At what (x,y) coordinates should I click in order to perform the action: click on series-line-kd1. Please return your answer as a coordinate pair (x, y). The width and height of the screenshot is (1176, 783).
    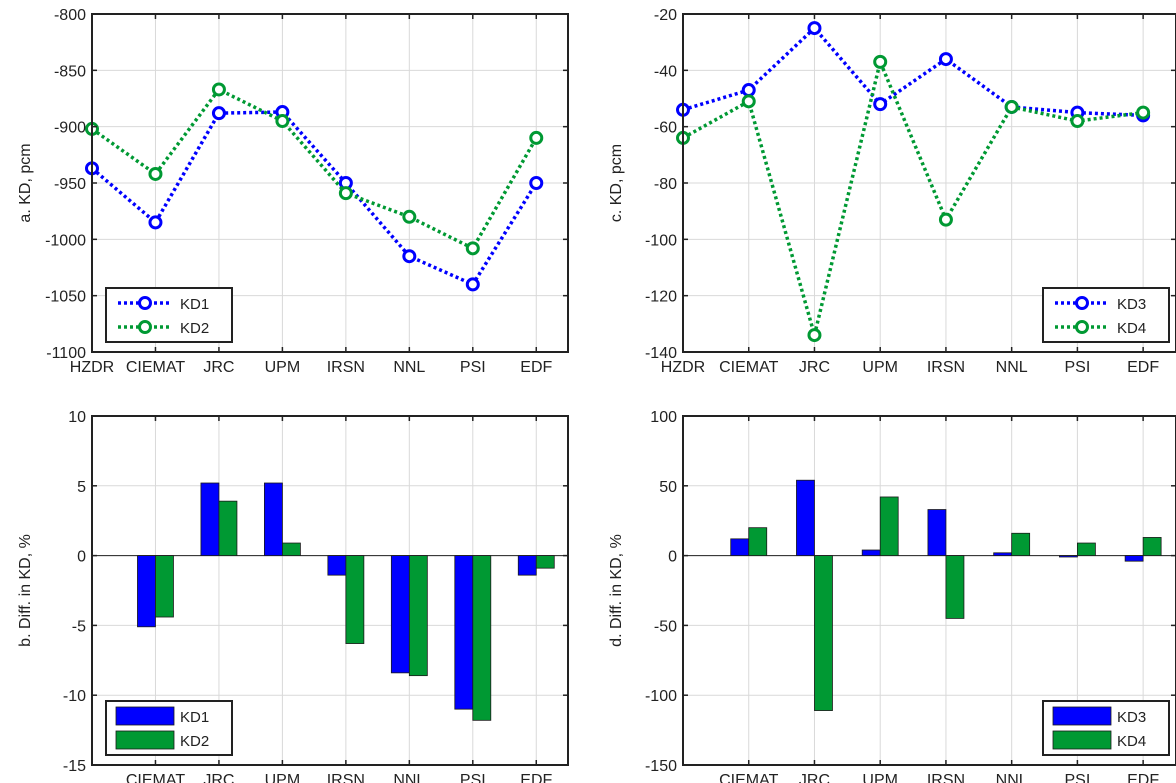
    Looking at the image, I should click on (314, 198).